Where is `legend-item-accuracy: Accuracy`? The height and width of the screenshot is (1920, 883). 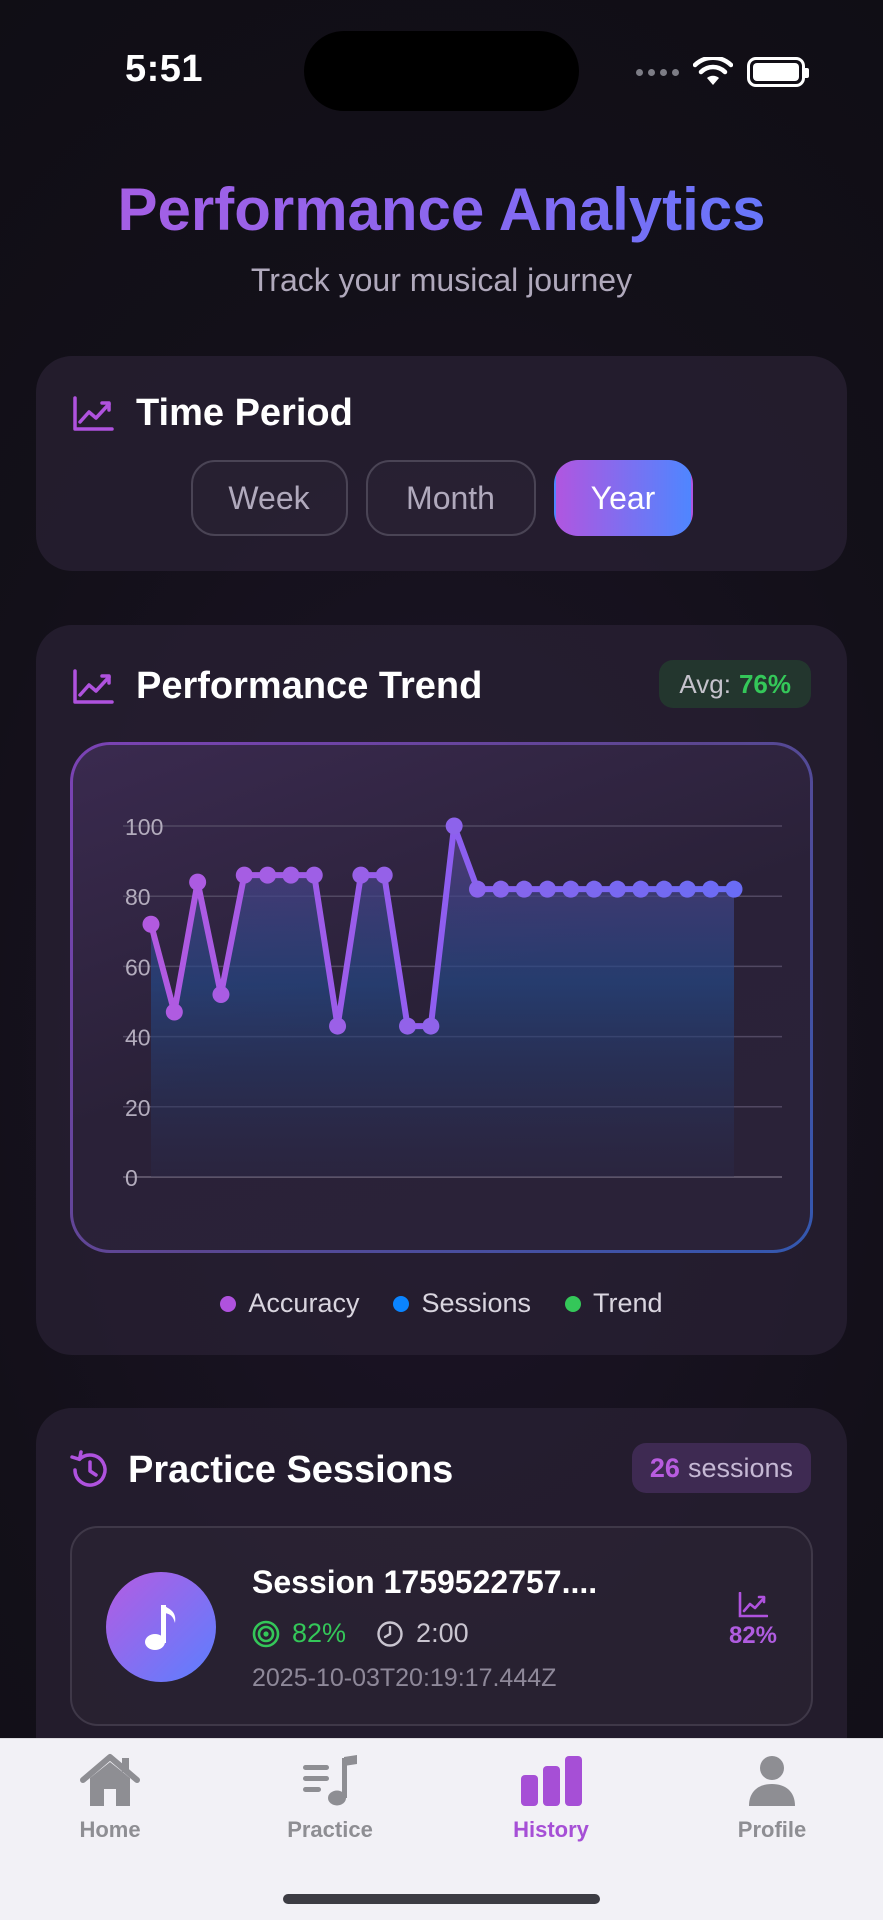
legend-item-accuracy: Accuracy is located at coordinates (289, 1303).